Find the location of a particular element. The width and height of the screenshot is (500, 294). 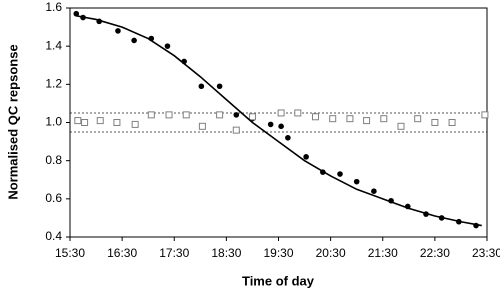

y-tick-label: 0.4 is located at coordinates (53, 236).